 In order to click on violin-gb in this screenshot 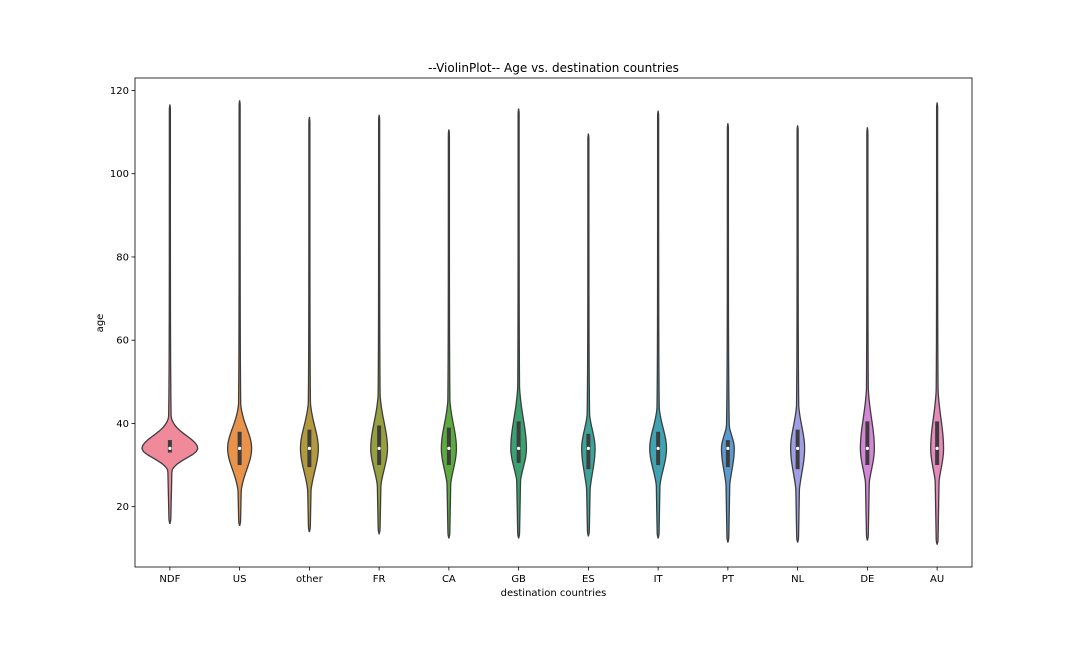, I will do `click(519, 323)`.